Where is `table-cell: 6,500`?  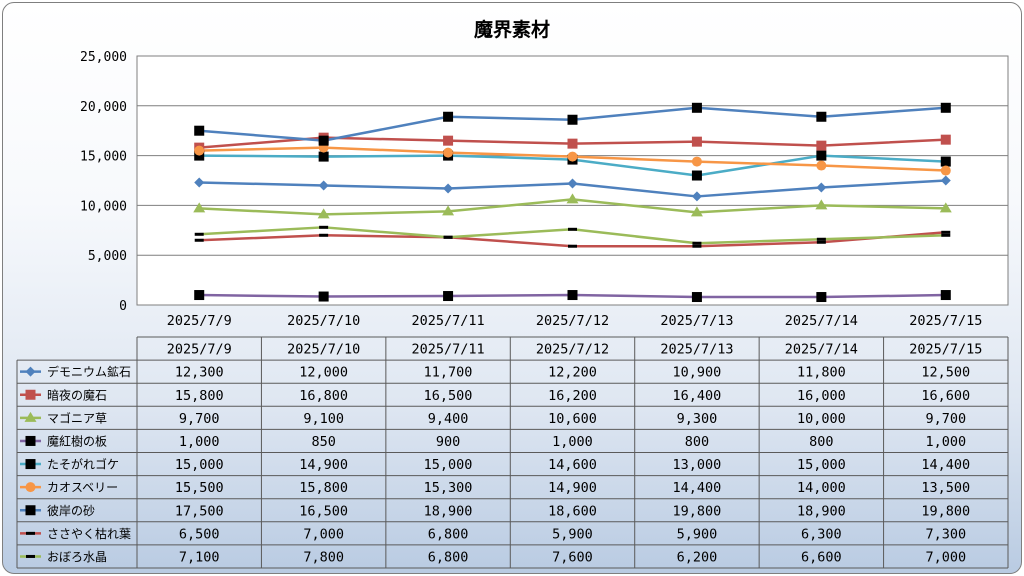 table-cell: 6,500 is located at coordinates (199, 534).